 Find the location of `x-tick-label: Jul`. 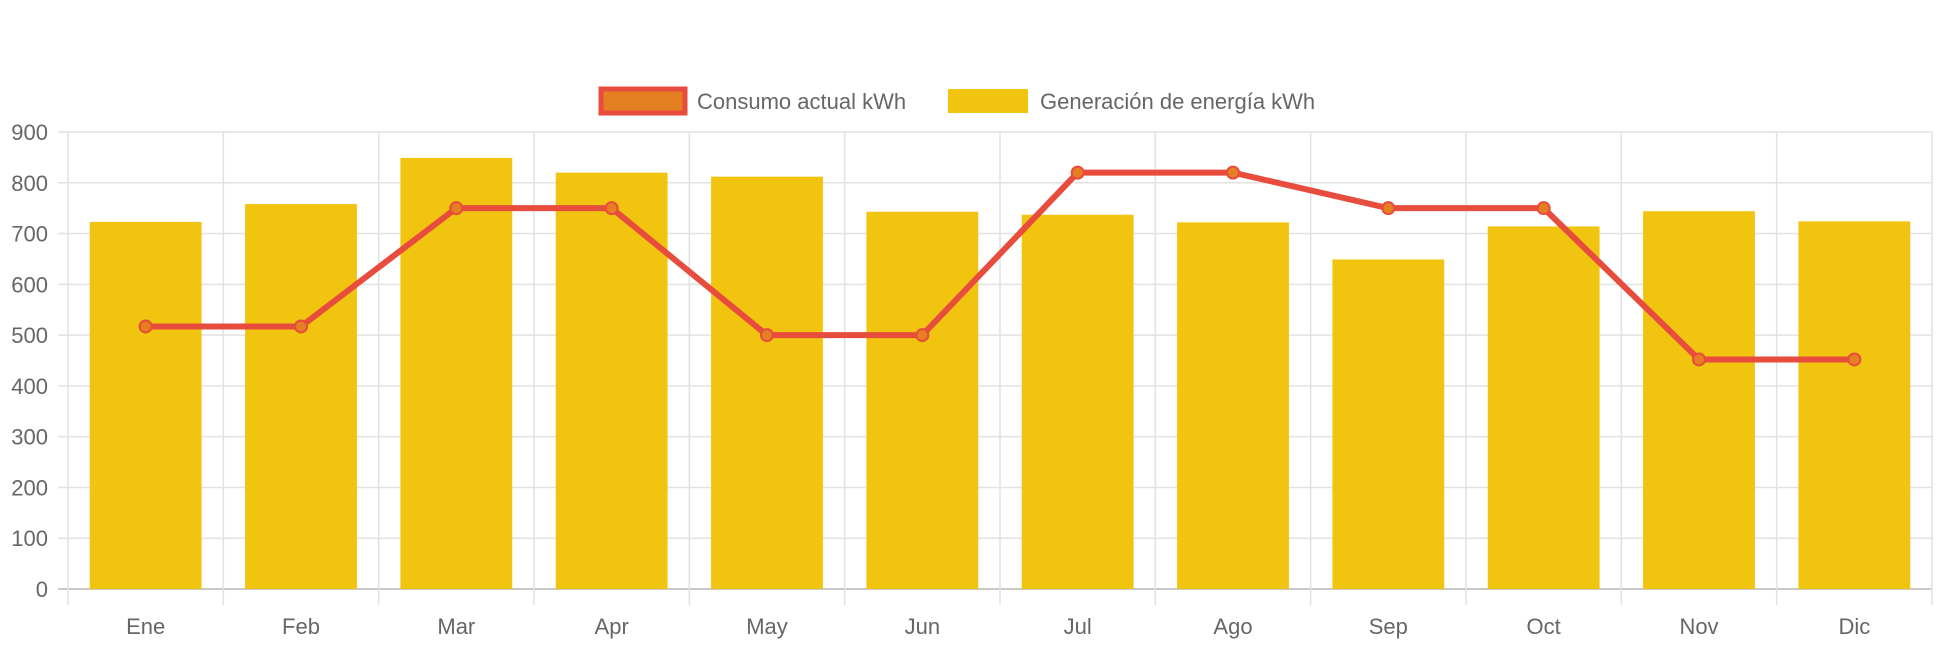

x-tick-label: Jul is located at coordinates (1078, 626).